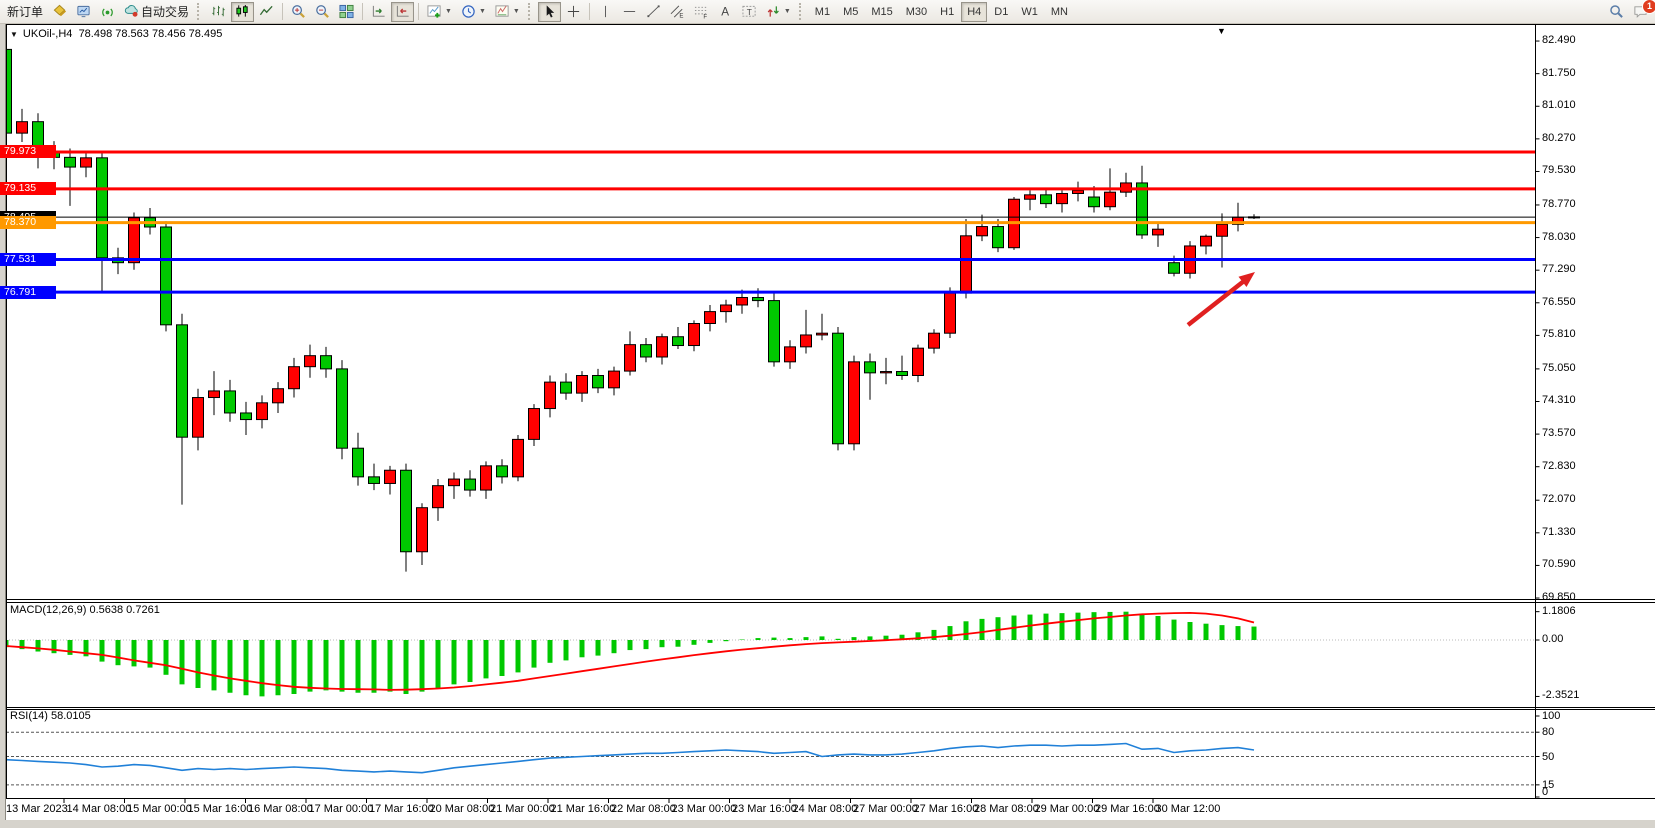 The image size is (1655, 828). I want to click on autotrade-icon, so click(131, 11).